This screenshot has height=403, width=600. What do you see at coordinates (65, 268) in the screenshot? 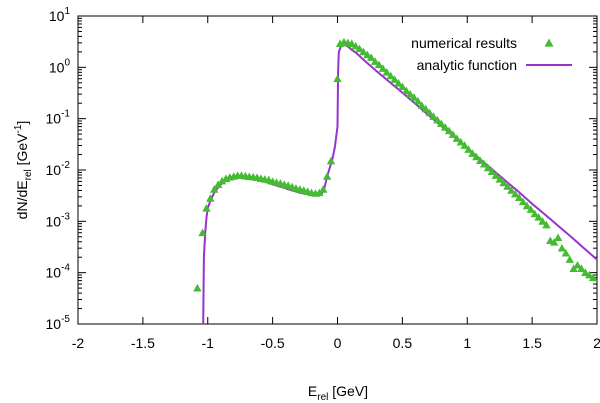
I see `y-tick-label-exp: -4` at bounding box center [65, 268].